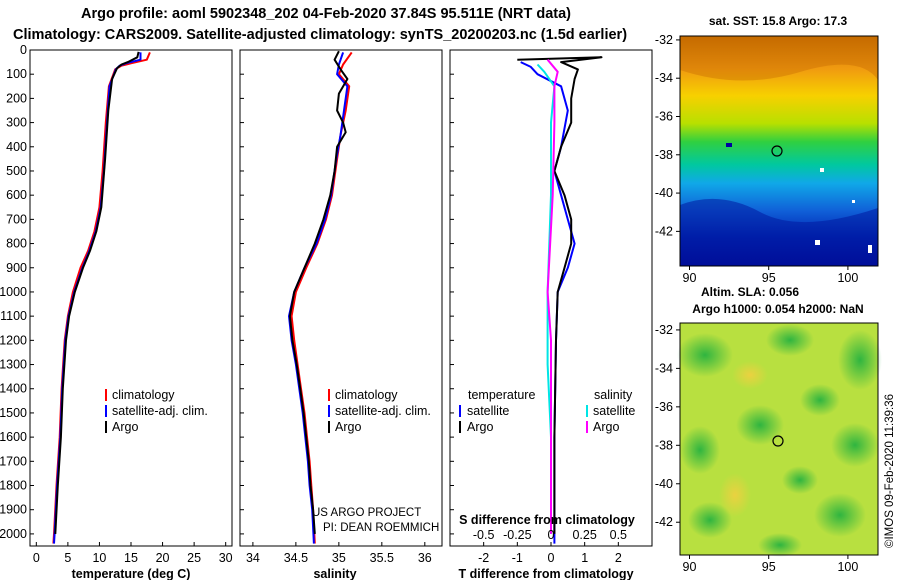 Image resolution: width=900 pixels, height=580 pixels. Describe the element at coordinates (13, 486) in the screenshot. I see `depth-tick-label: 1800` at that location.